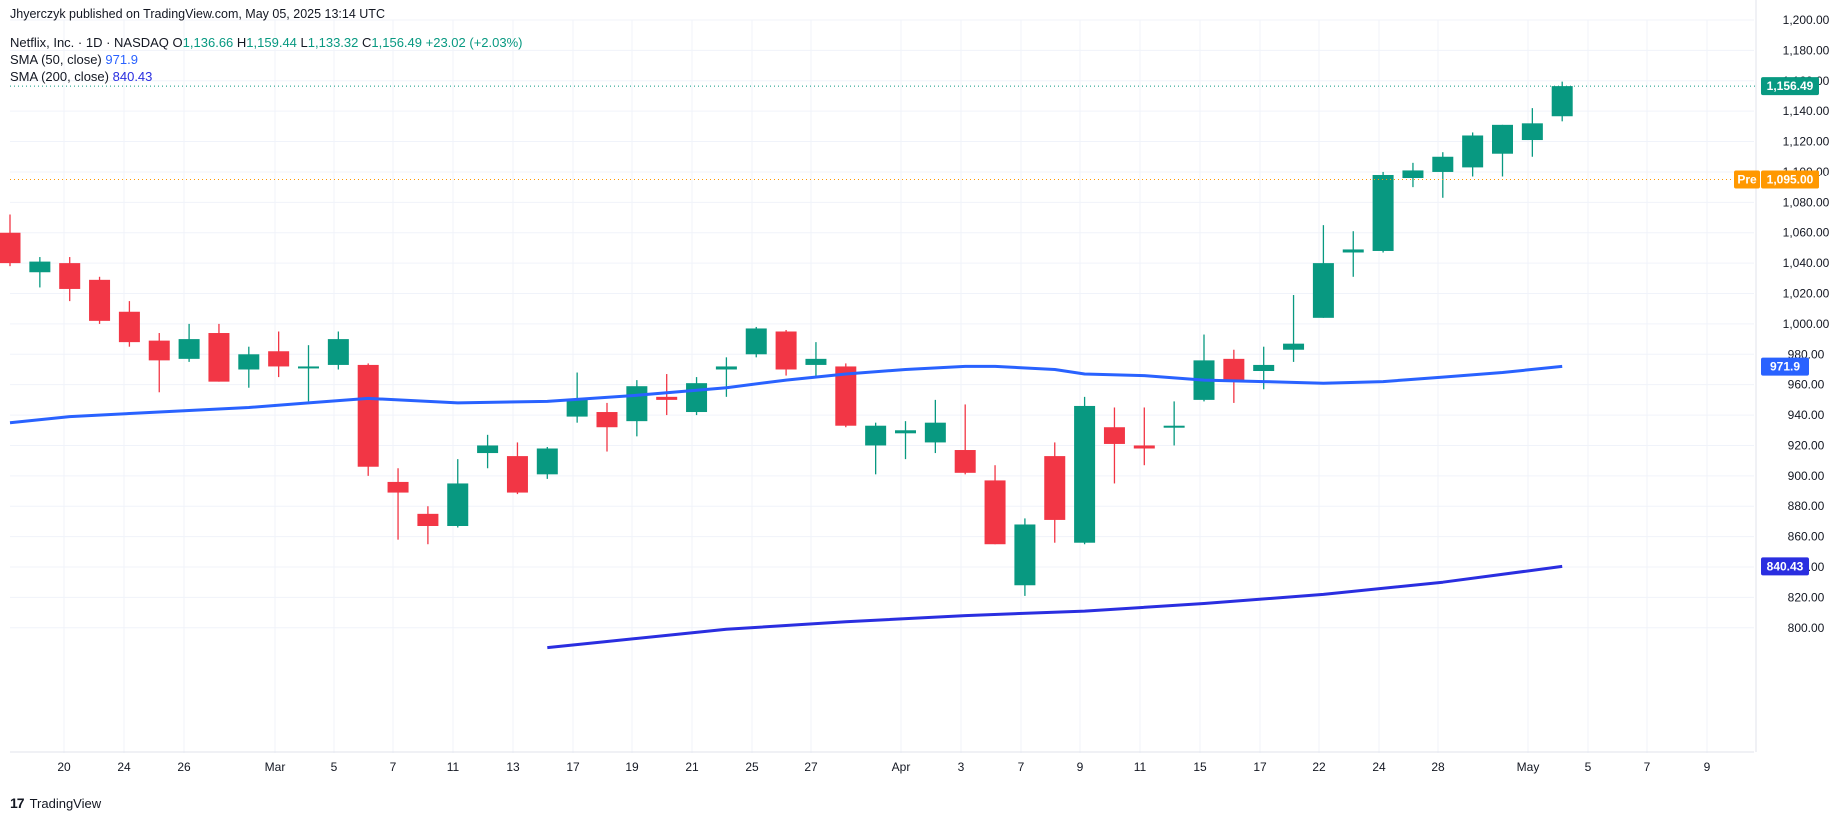 The width and height of the screenshot is (1835, 819). I want to click on high-label: H, so click(241, 42).